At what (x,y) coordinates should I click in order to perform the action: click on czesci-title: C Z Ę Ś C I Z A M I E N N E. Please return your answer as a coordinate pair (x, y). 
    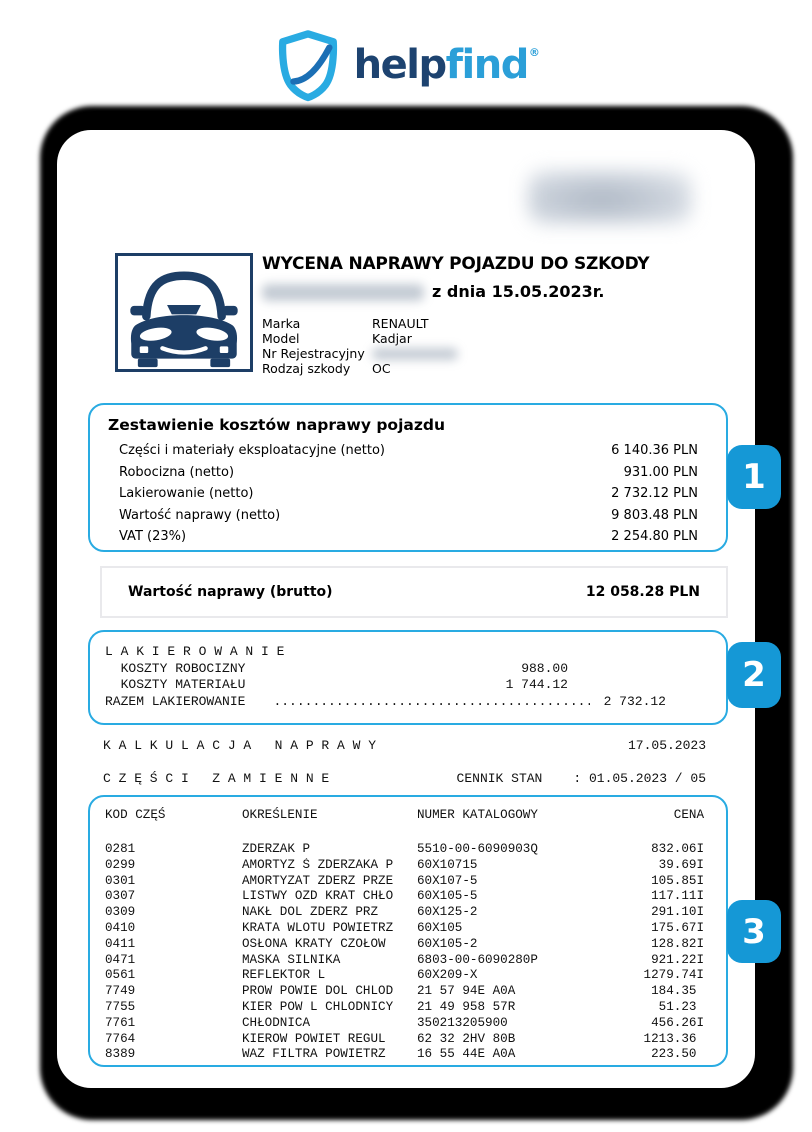
    Looking at the image, I should click on (216, 778).